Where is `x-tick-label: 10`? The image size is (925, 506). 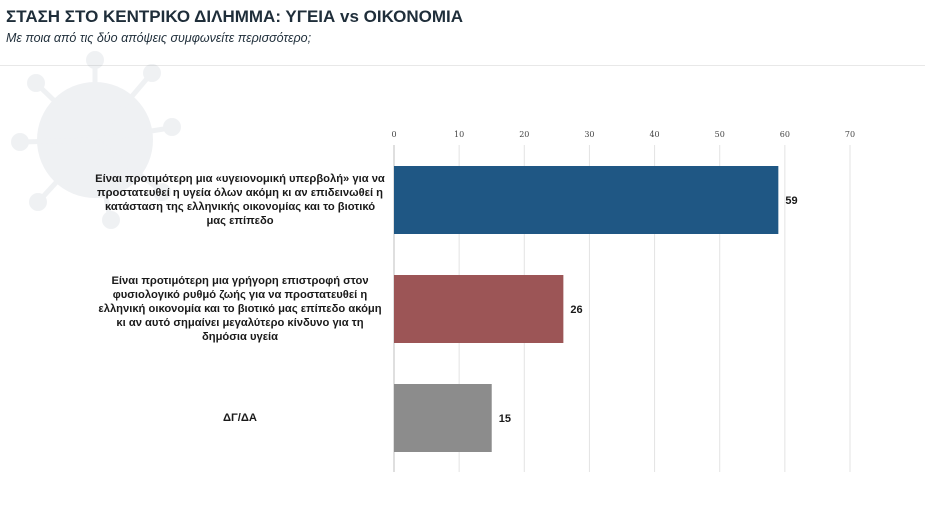
x-tick-label: 10 is located at coordinates (459, 134).